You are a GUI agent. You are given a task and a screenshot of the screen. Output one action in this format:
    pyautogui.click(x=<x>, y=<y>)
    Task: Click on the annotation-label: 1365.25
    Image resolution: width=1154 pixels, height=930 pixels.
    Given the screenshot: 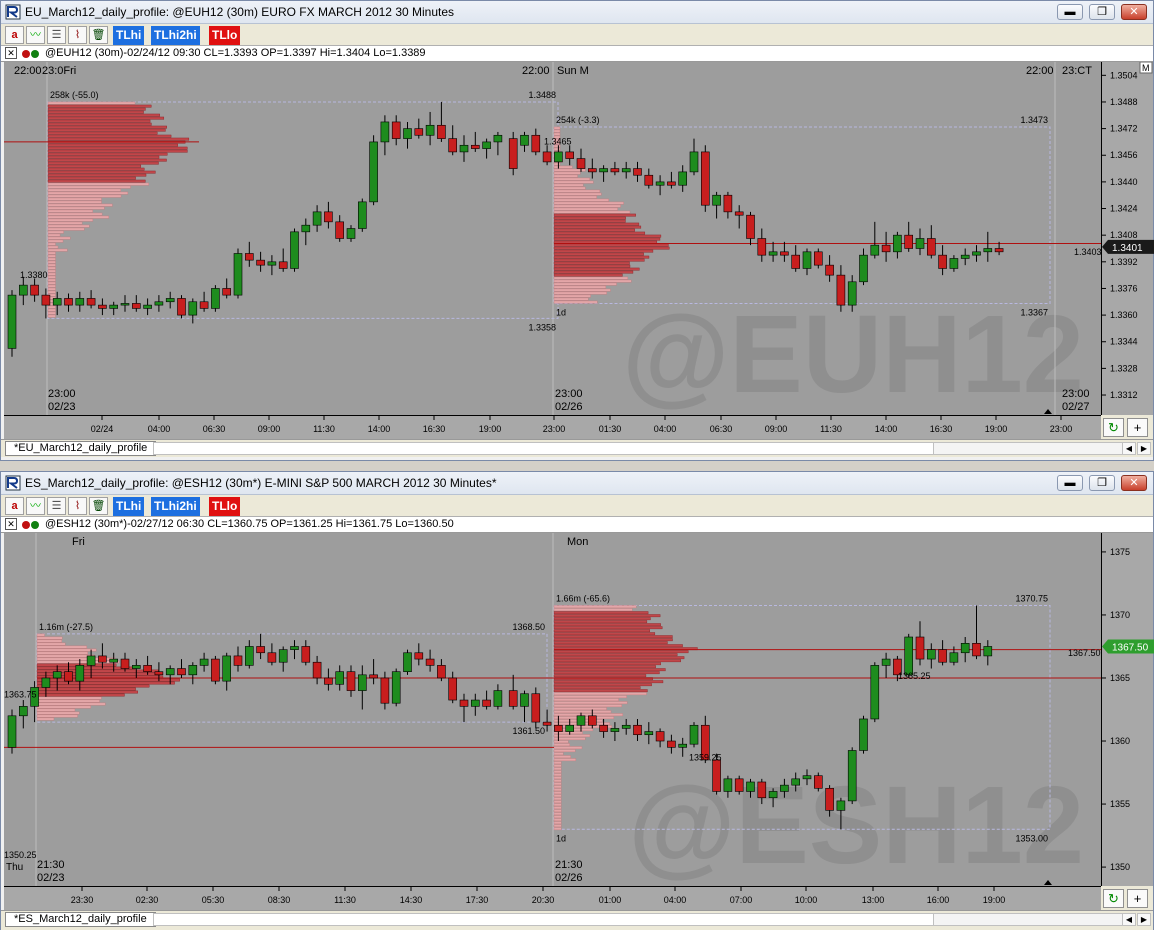 What is the action you would take?
    pyautogui.click(x=914, y=676)
    